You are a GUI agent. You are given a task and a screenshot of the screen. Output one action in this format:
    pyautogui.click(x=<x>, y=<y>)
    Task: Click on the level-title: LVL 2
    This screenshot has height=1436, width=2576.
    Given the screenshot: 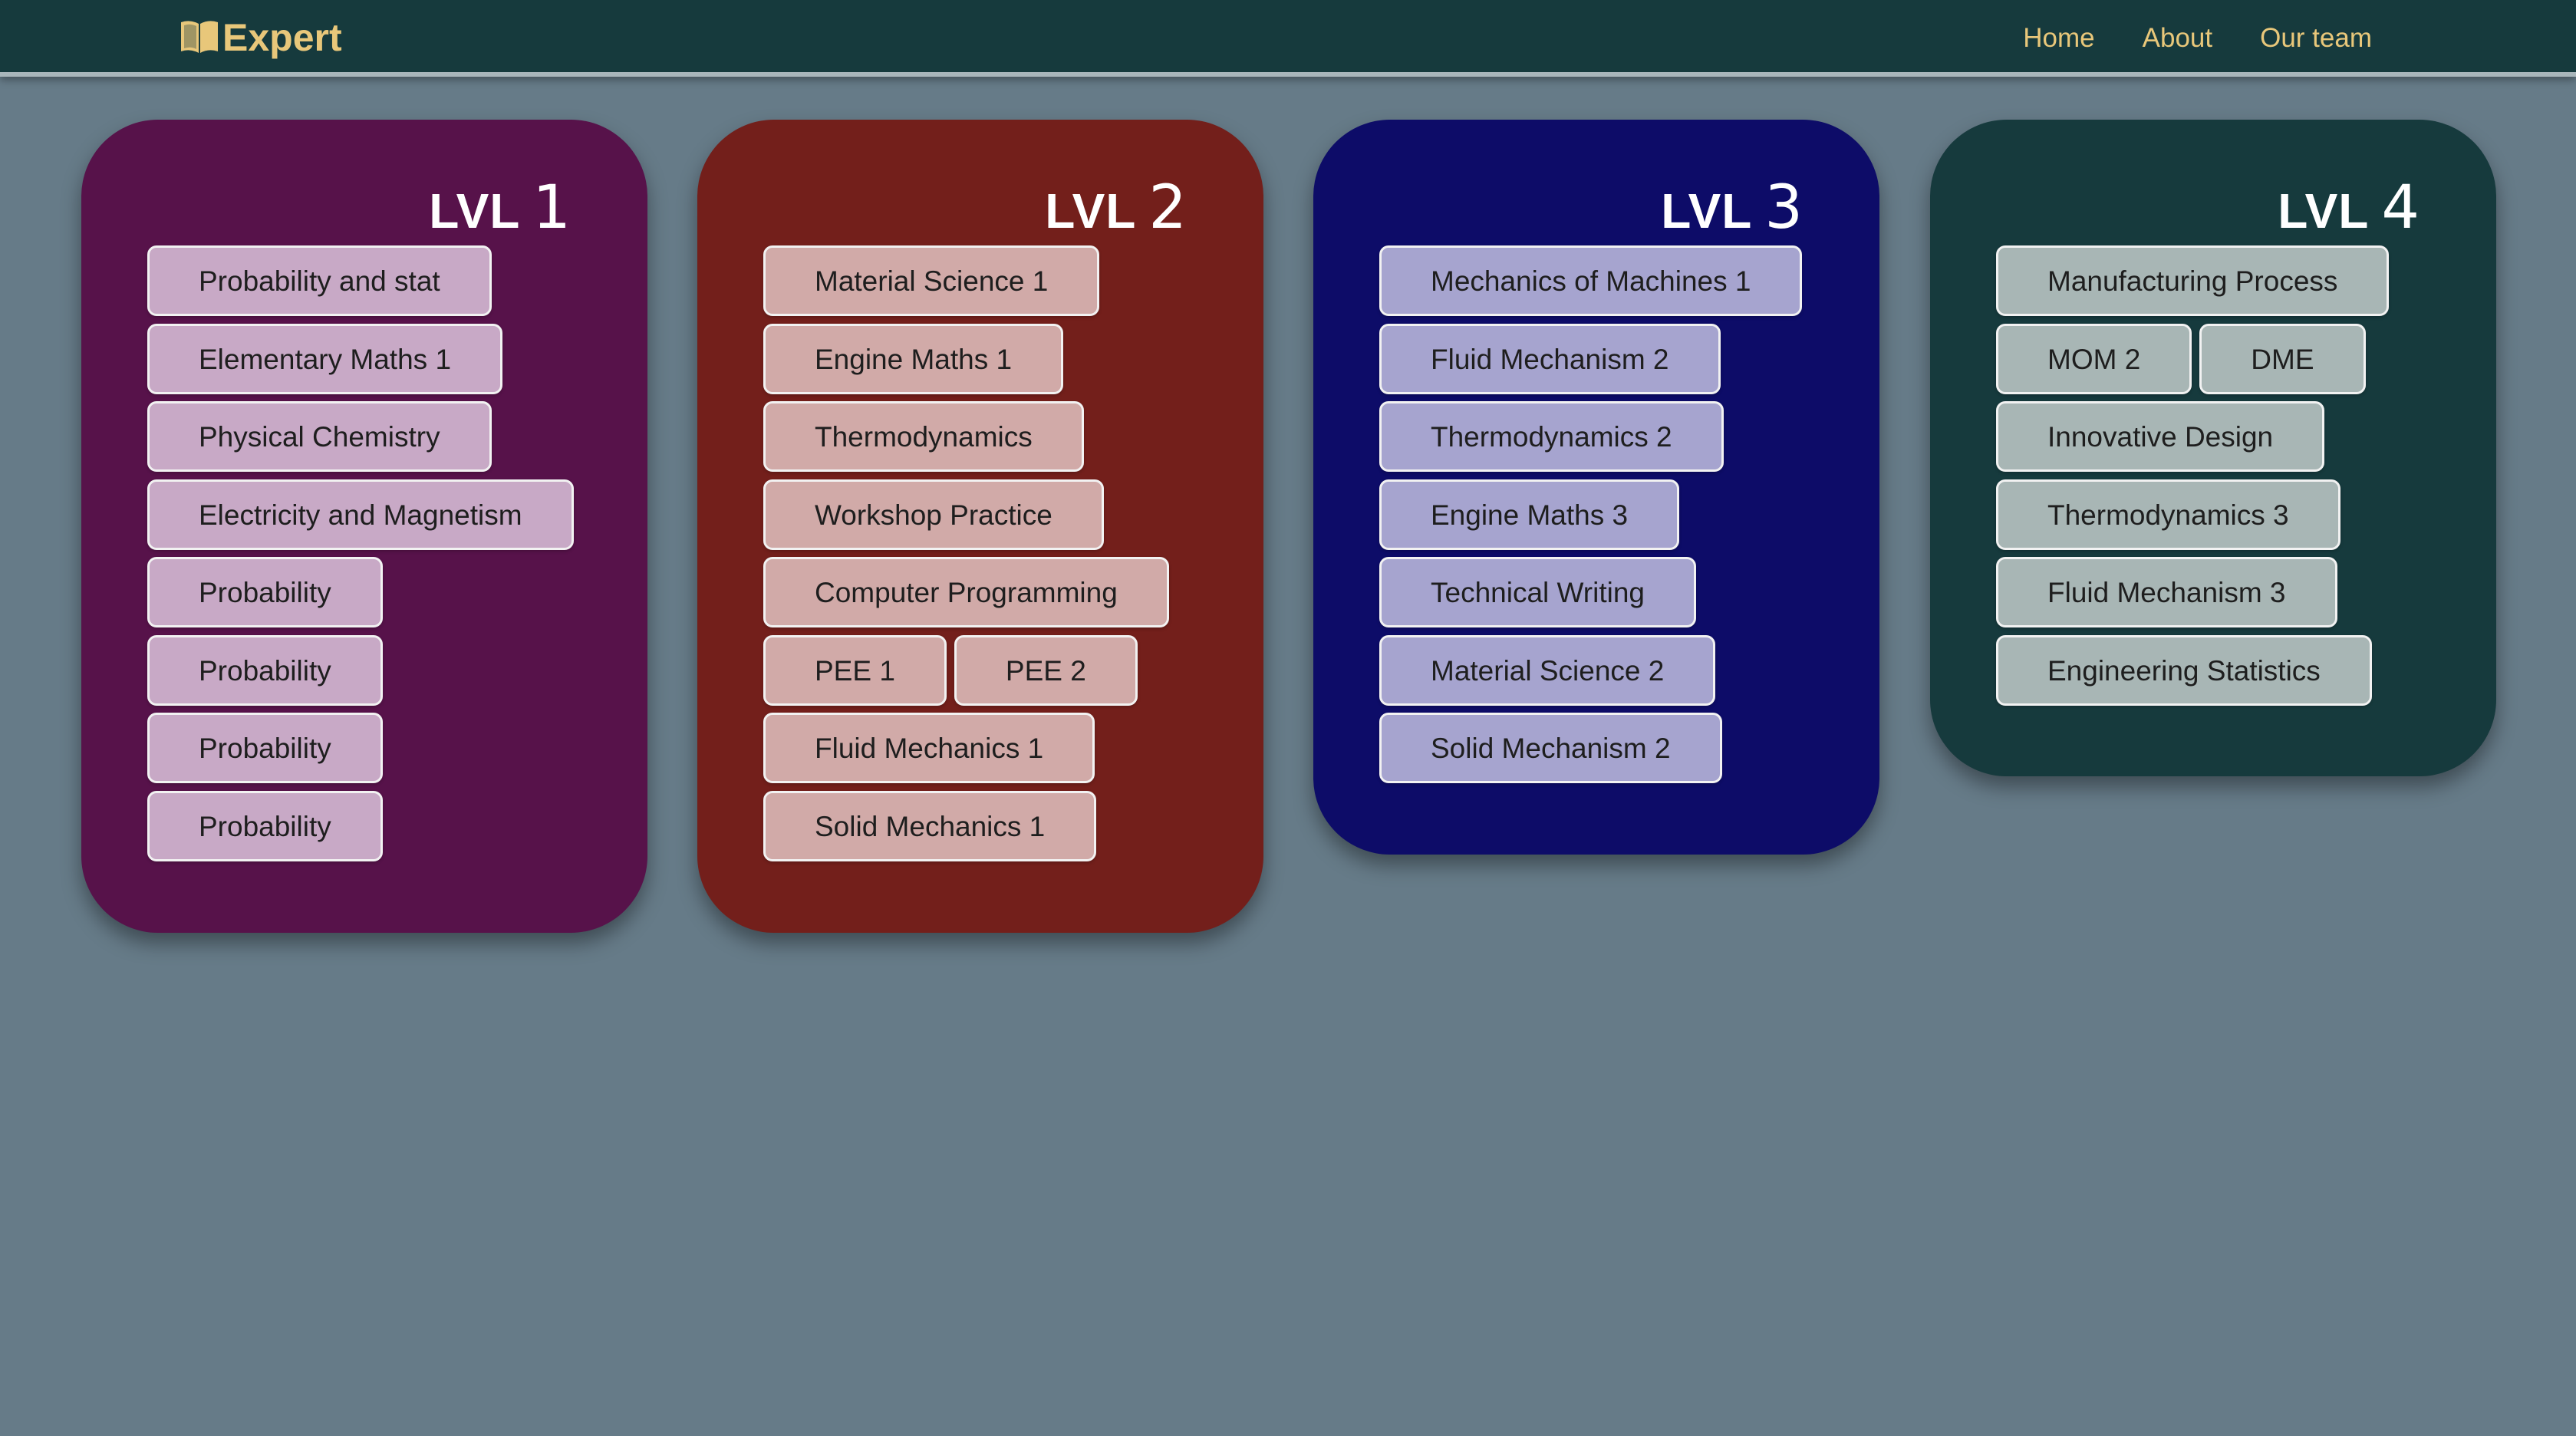 What is the action you would take?
    pyautogui.click(x=1116, y=208)
    